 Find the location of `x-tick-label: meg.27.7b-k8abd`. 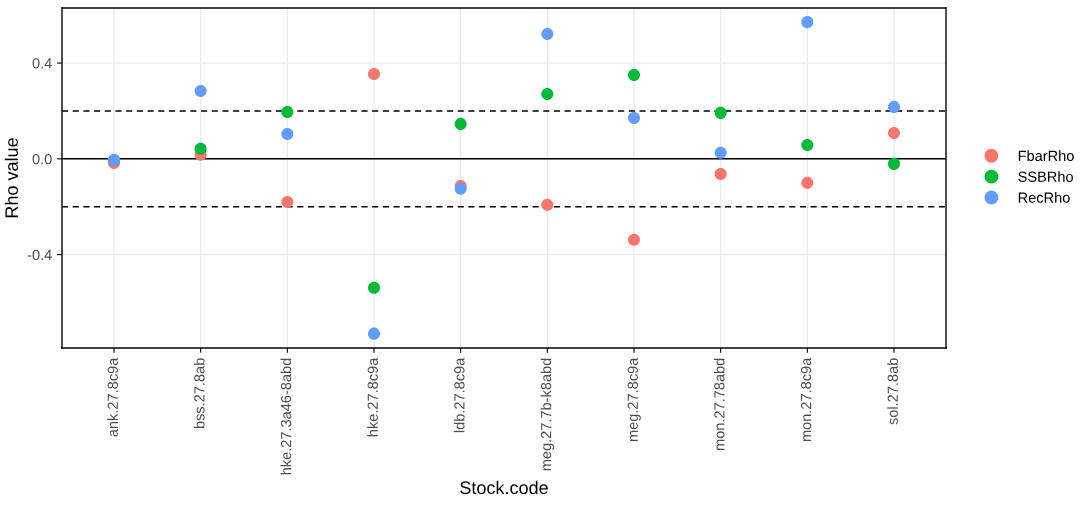

x-tick-label: meg.27.7b-k8abd is located at coordinates (547, 414).